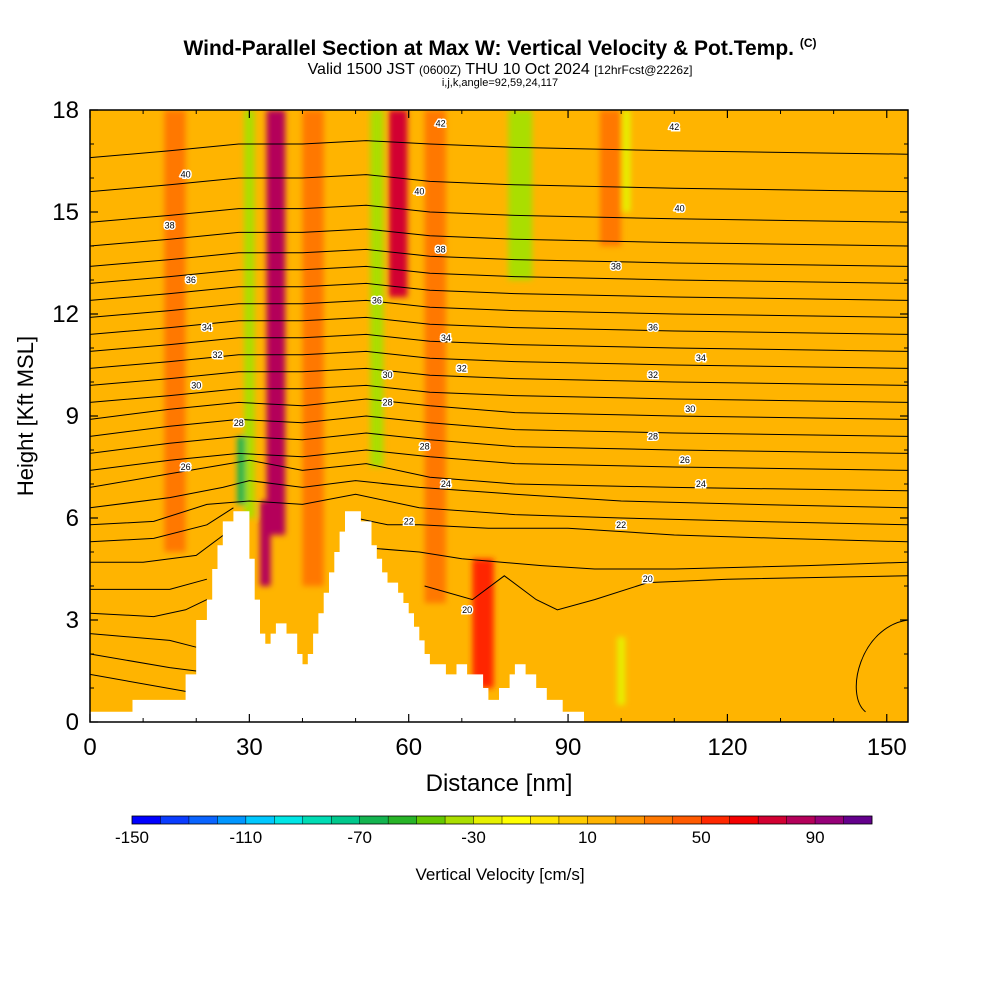 This screenshot has height=1000, width=1000. Describe the element at coordinates (568, 747) in the screenshot. I see `x-tick-label: 90` at that location.